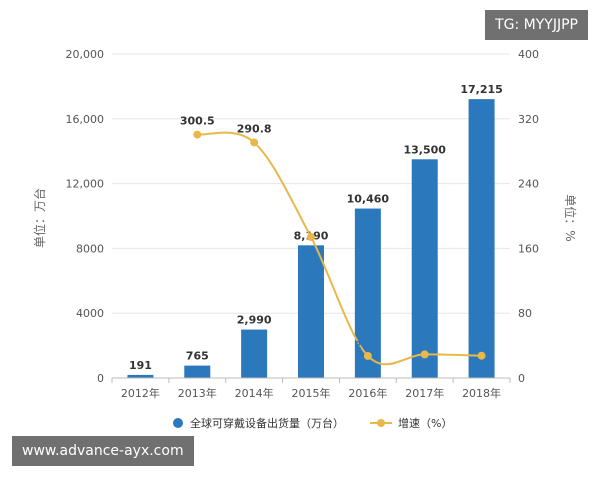 Image resolution: width=600 pixels, height=480 pixels. I want to click on bar-data-label: 10,460, so click(368, 199).